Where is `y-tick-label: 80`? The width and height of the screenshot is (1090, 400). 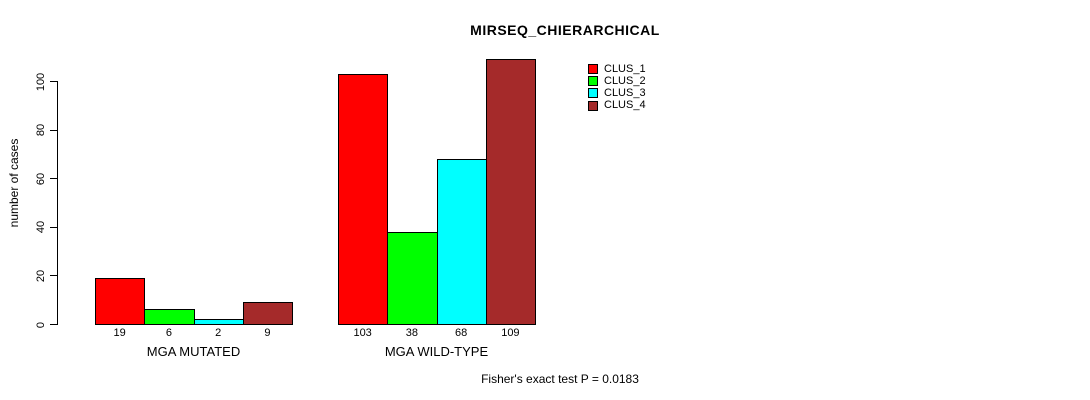
y-tick-label: 80 is located at coordinates (41, 130).